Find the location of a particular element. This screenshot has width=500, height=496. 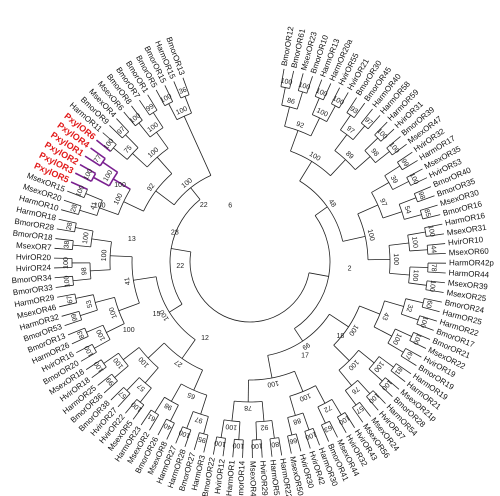

internal-support-label: 15 is located at coordinates (157, 314).